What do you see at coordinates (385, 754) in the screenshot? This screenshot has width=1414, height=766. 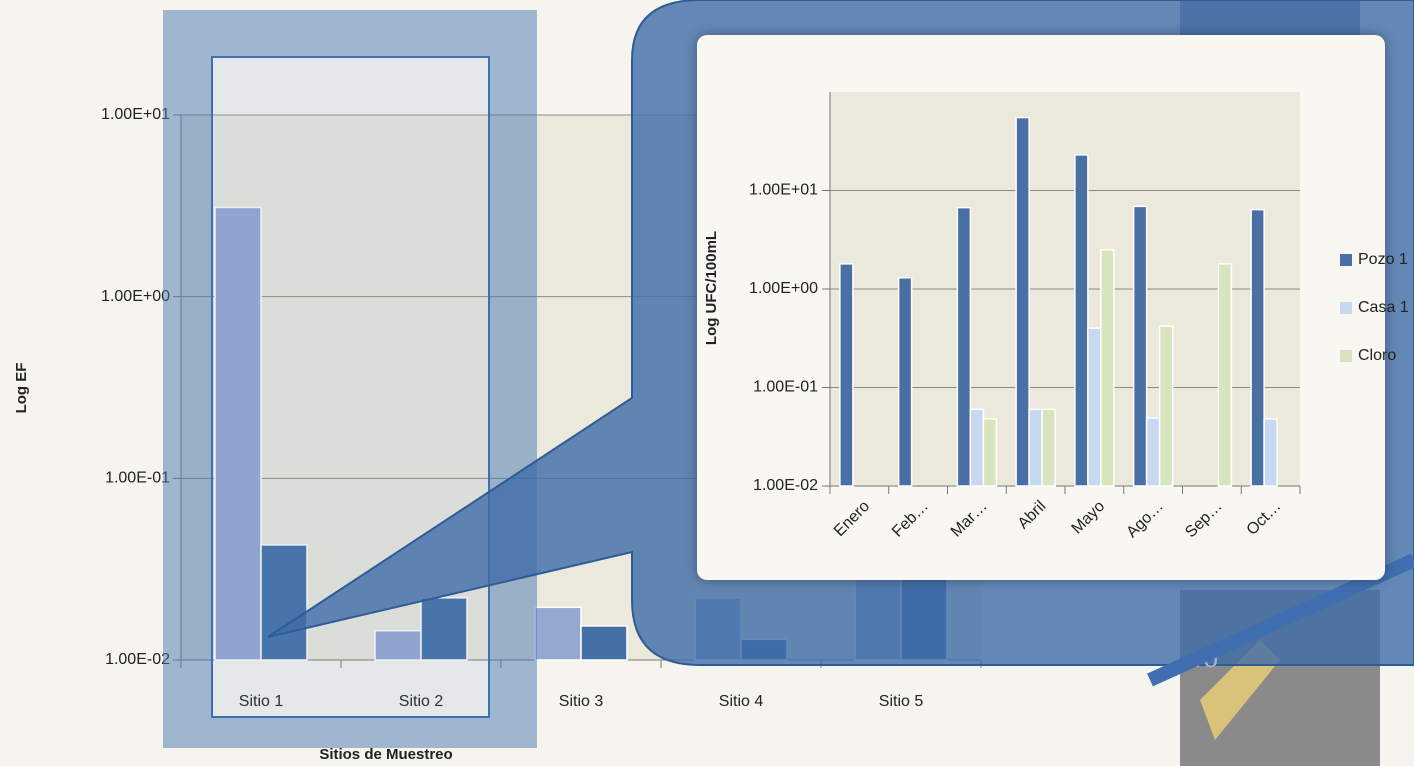 I see `x-axis-title: Sitios de Muestreo` at bounding box center [385, 754].